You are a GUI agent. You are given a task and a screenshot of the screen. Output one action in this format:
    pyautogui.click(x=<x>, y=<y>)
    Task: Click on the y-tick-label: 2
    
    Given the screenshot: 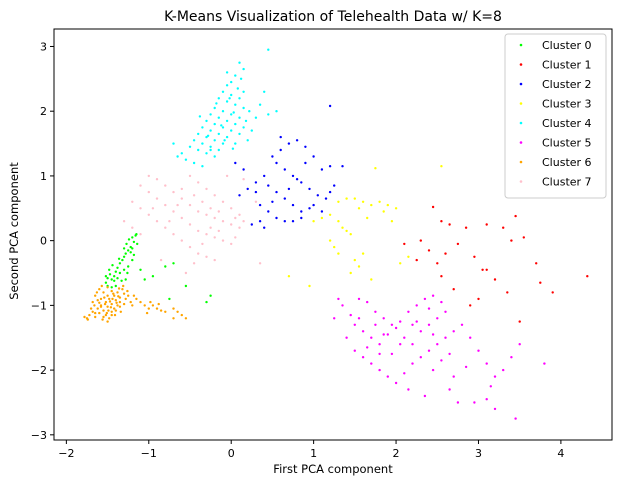 What is the action you would take?
    pyautogui.click(x=43, y=111)
    